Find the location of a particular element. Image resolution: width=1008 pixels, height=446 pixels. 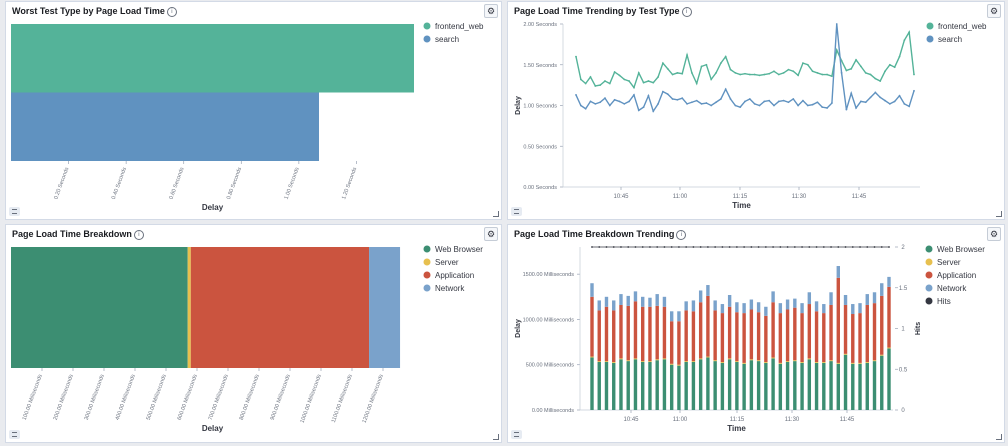

x-tick-label: 0.60 Seconds is located at coordinates (176, 183).